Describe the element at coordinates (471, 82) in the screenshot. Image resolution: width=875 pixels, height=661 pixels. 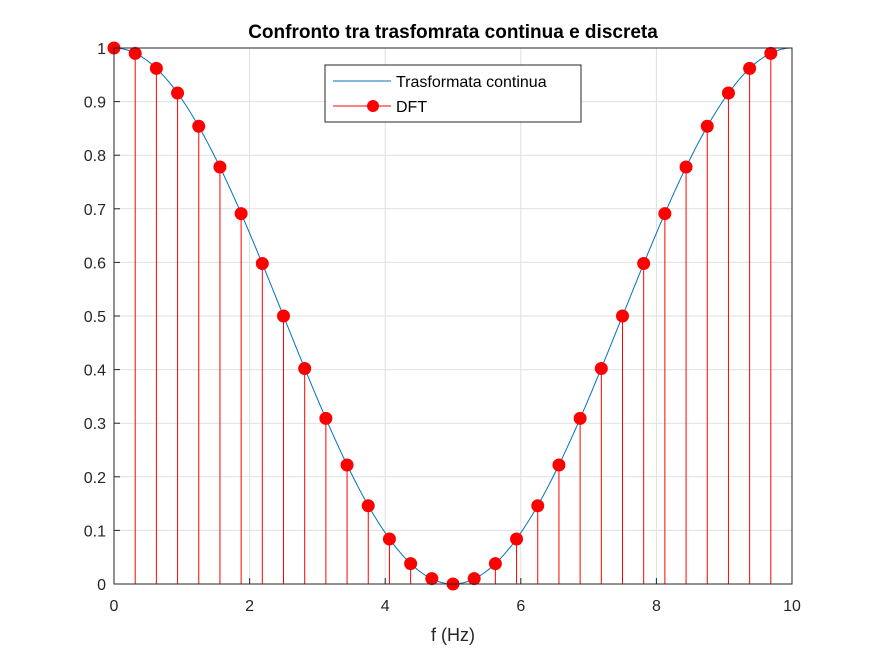
I see `legend-label-continuous: Trasformata continua` at that location.